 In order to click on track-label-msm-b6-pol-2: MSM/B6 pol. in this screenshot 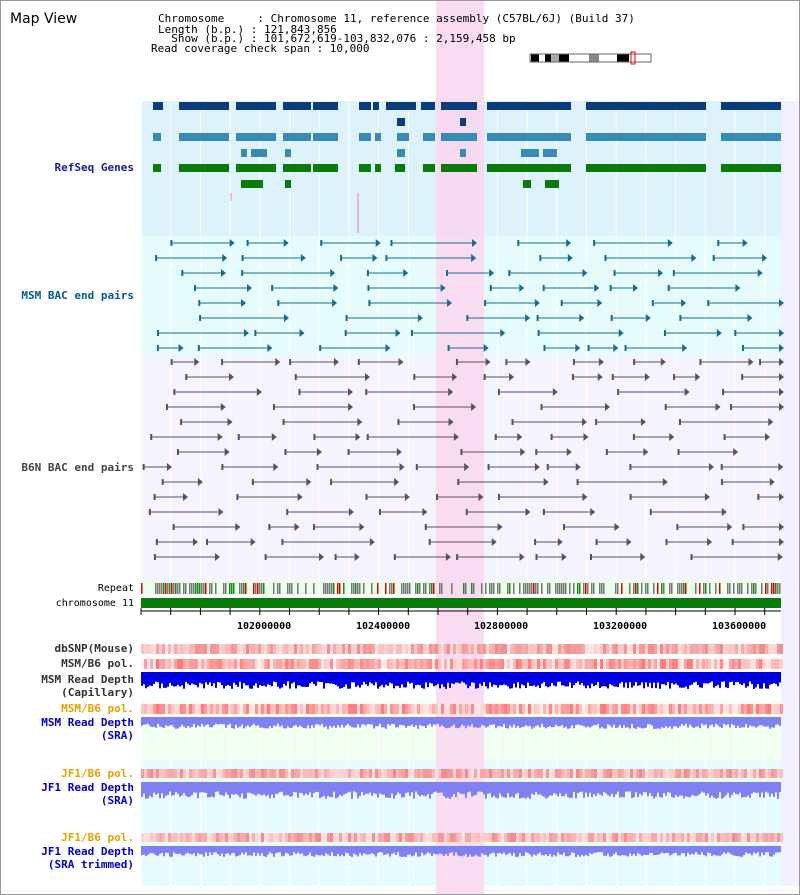, I will do `click(97, 708)`.